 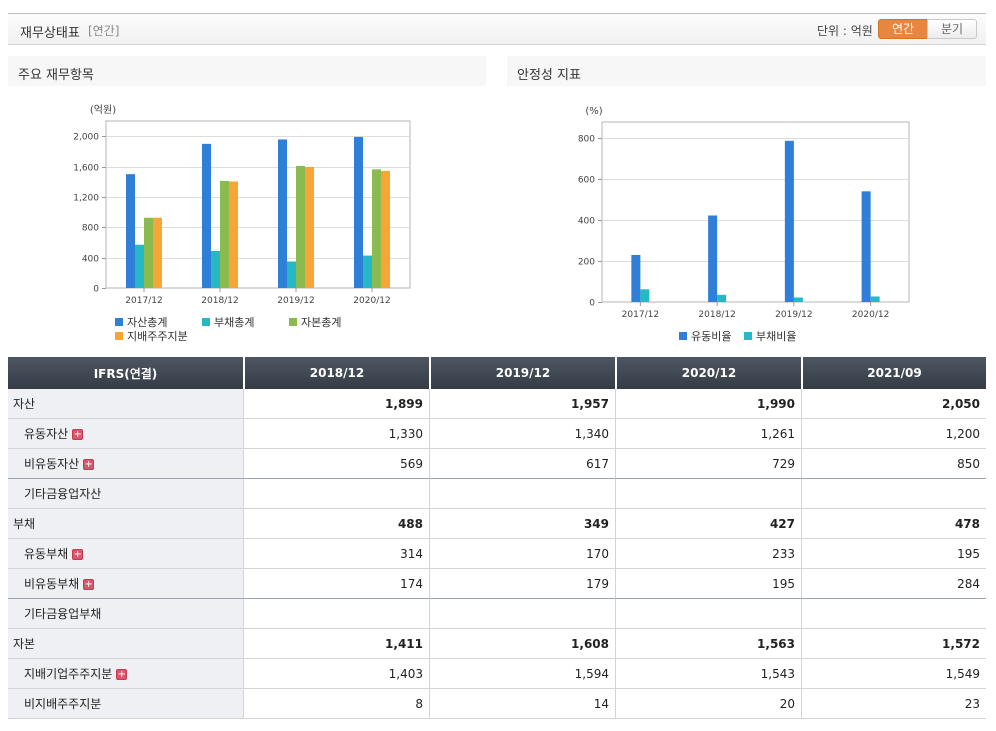 What do you see at coordinates (358, 212) in the screenshot?
I see `bar-자산총계-2020/12` at bounding box center [358, 212].